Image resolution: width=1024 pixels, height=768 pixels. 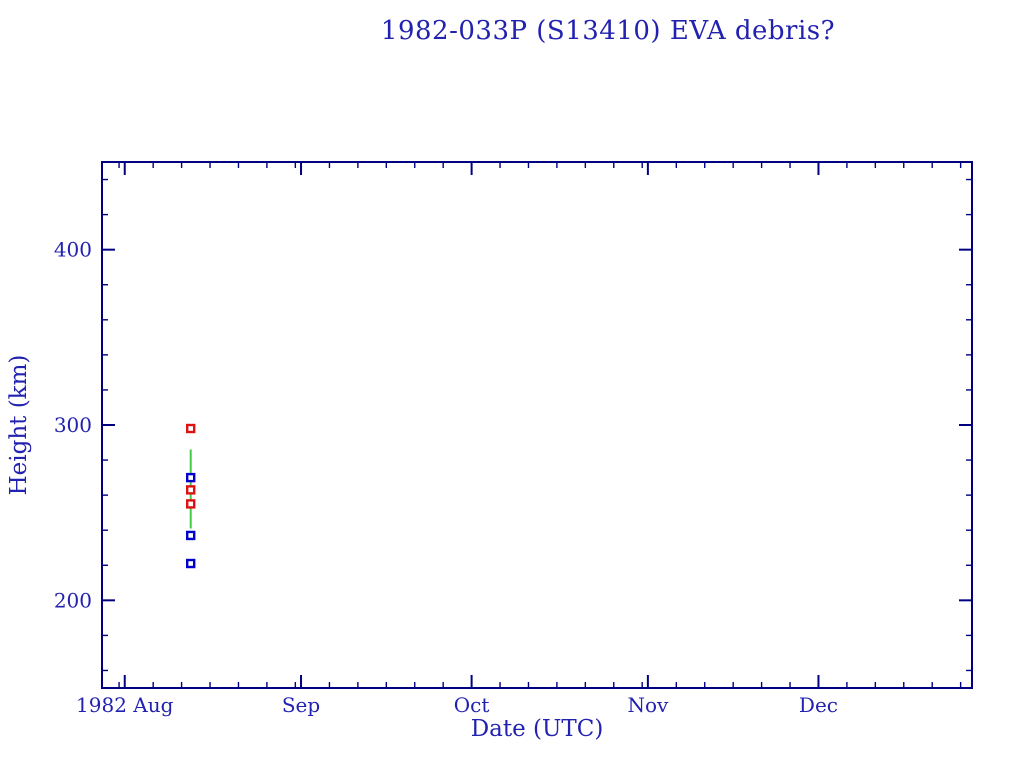 I want to click on y-tick-label: 400, so click(x=73, y=250).